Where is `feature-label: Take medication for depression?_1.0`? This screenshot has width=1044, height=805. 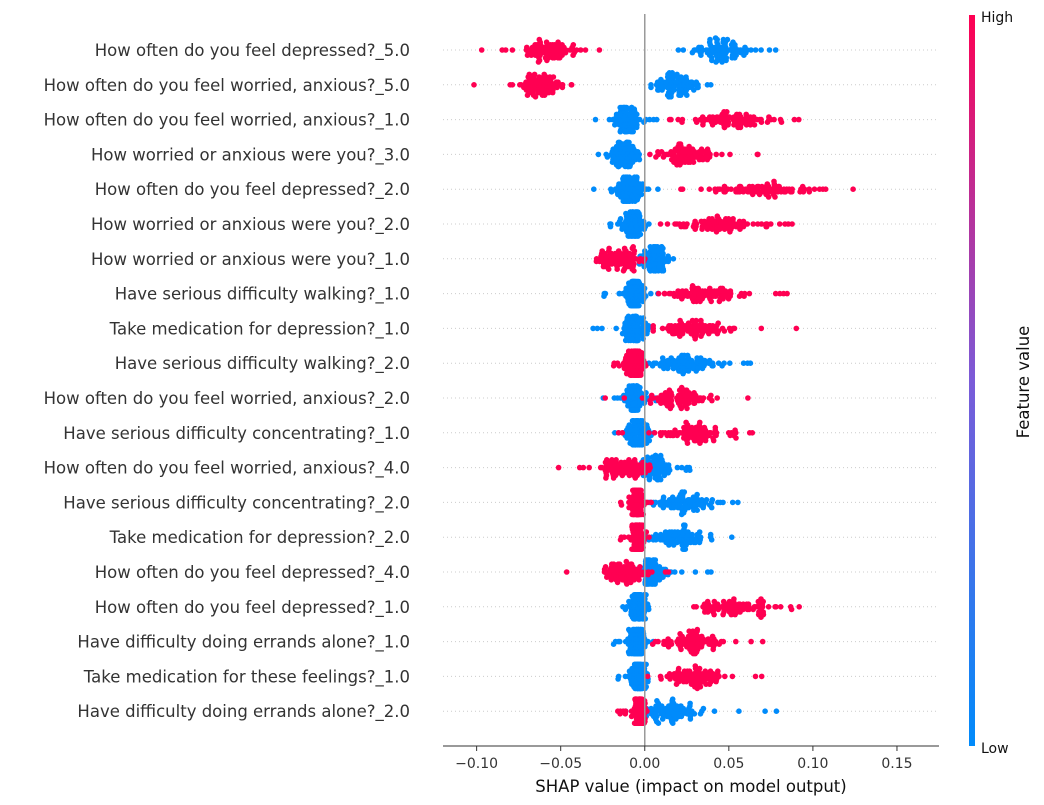
feature-label: Take medication for depression?_1.0 is located at coordinates (259, 329).